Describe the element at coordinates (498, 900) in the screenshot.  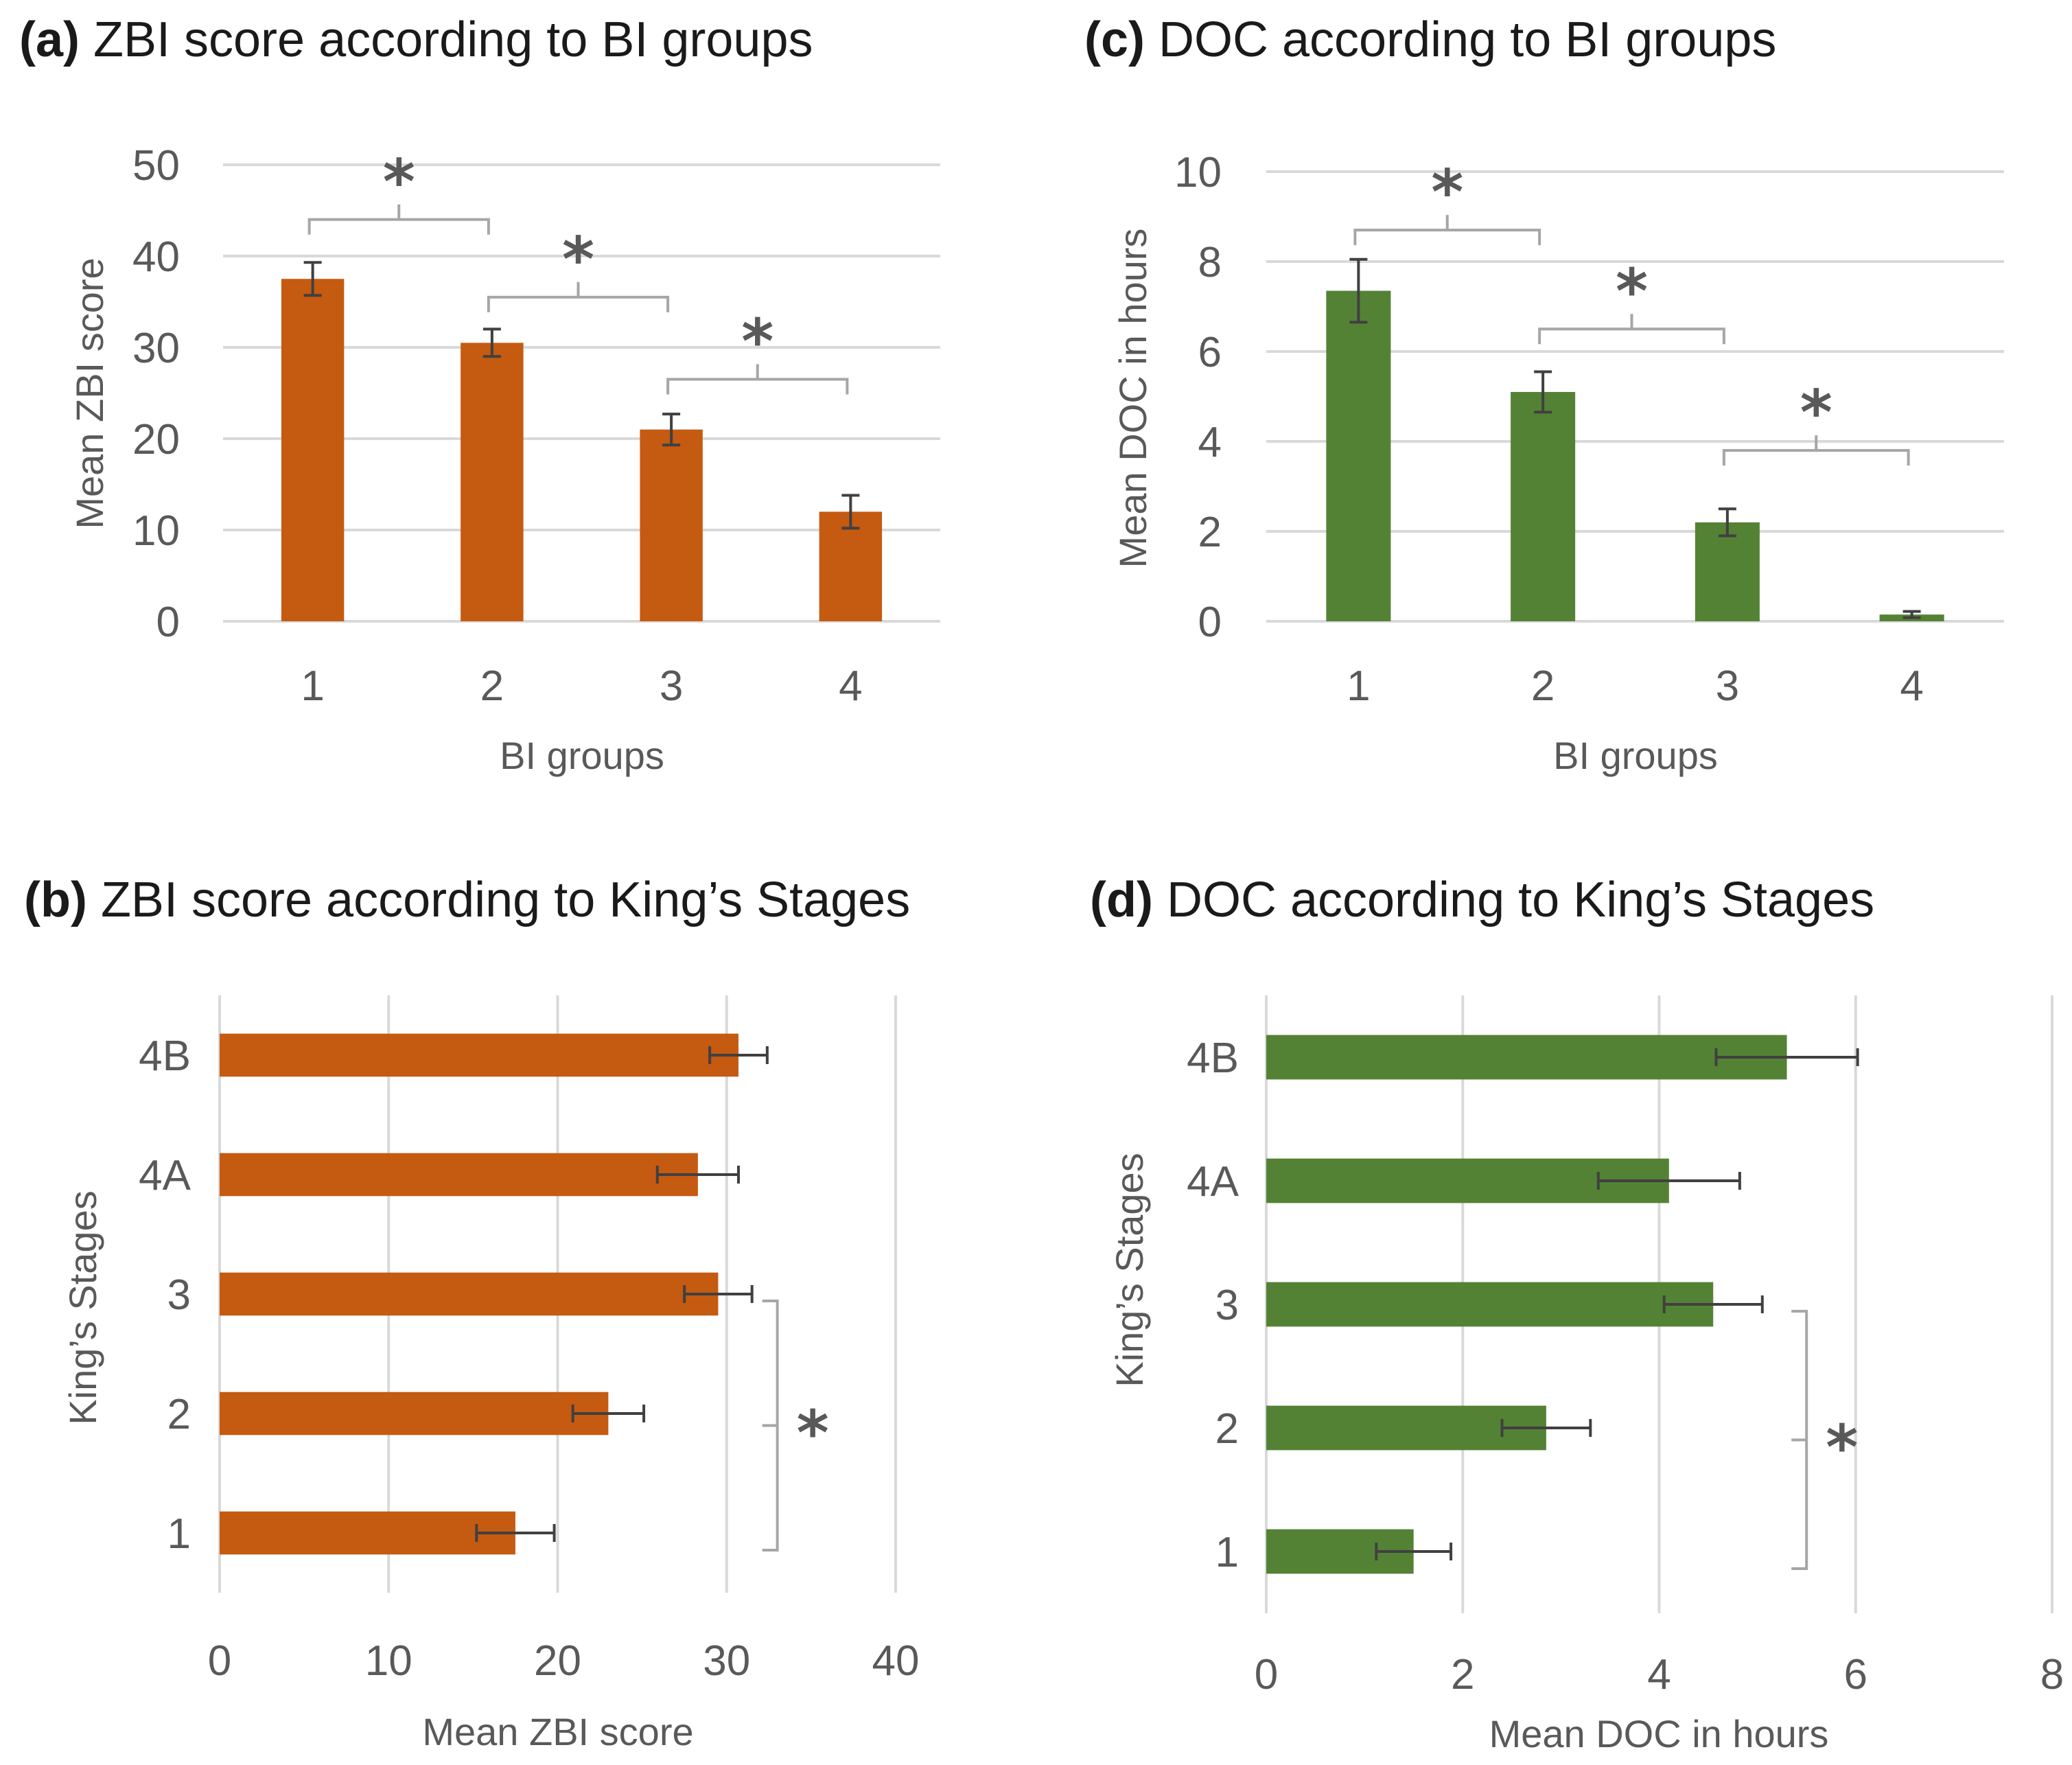
I see `panel-title-text: ZBI score according to King’s Stages` at that location.